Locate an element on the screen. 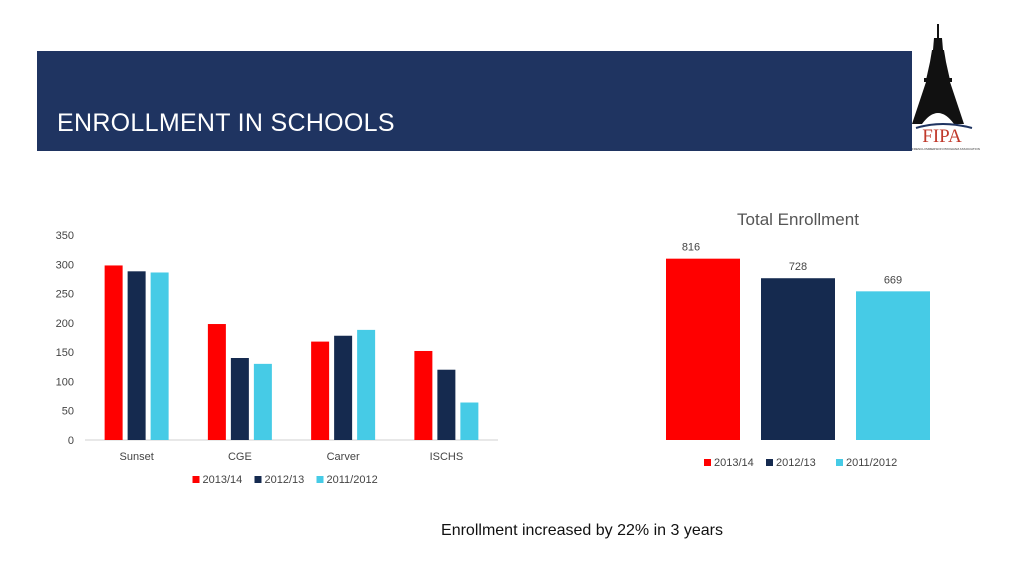  x-tick-label: Sunset is located at coordinates (137, 457).